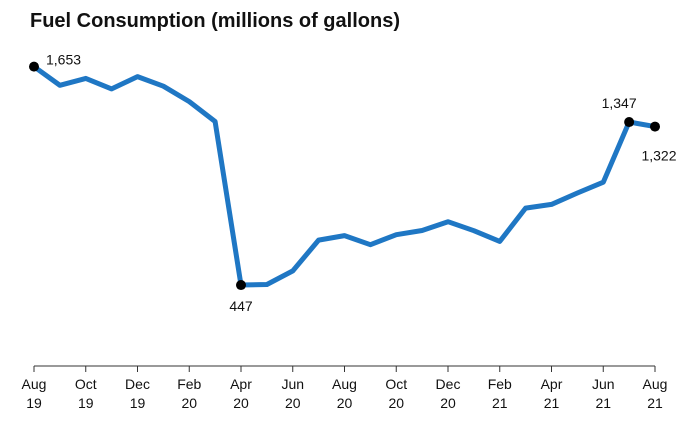 The width and height of the screenshot is (700, 426). What do you see at coordinates (619, 103) in the screenshot?
I see `data-label: 1,347` at bounding box center [619, 103].